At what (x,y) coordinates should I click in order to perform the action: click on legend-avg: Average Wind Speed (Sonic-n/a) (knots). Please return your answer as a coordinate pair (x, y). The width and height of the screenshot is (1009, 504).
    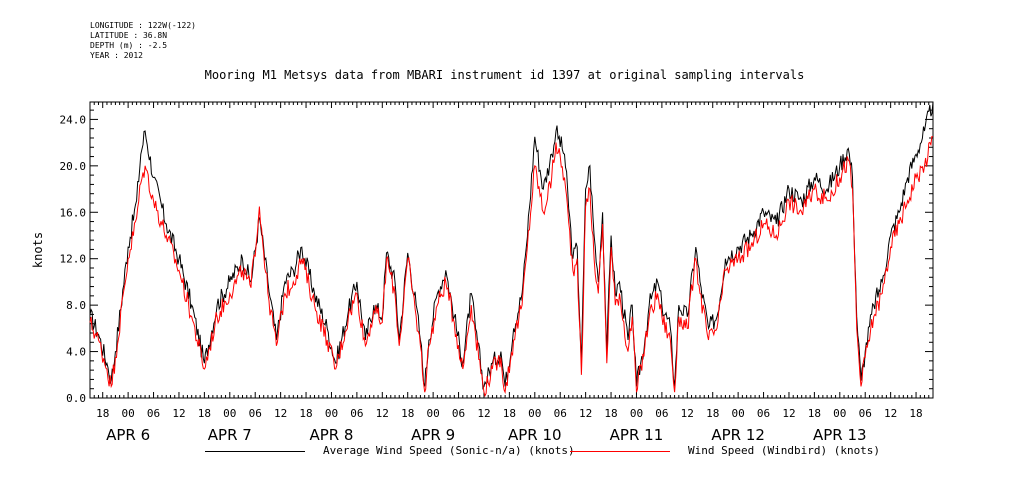
    Looking at the image, I should click on (390, 450).